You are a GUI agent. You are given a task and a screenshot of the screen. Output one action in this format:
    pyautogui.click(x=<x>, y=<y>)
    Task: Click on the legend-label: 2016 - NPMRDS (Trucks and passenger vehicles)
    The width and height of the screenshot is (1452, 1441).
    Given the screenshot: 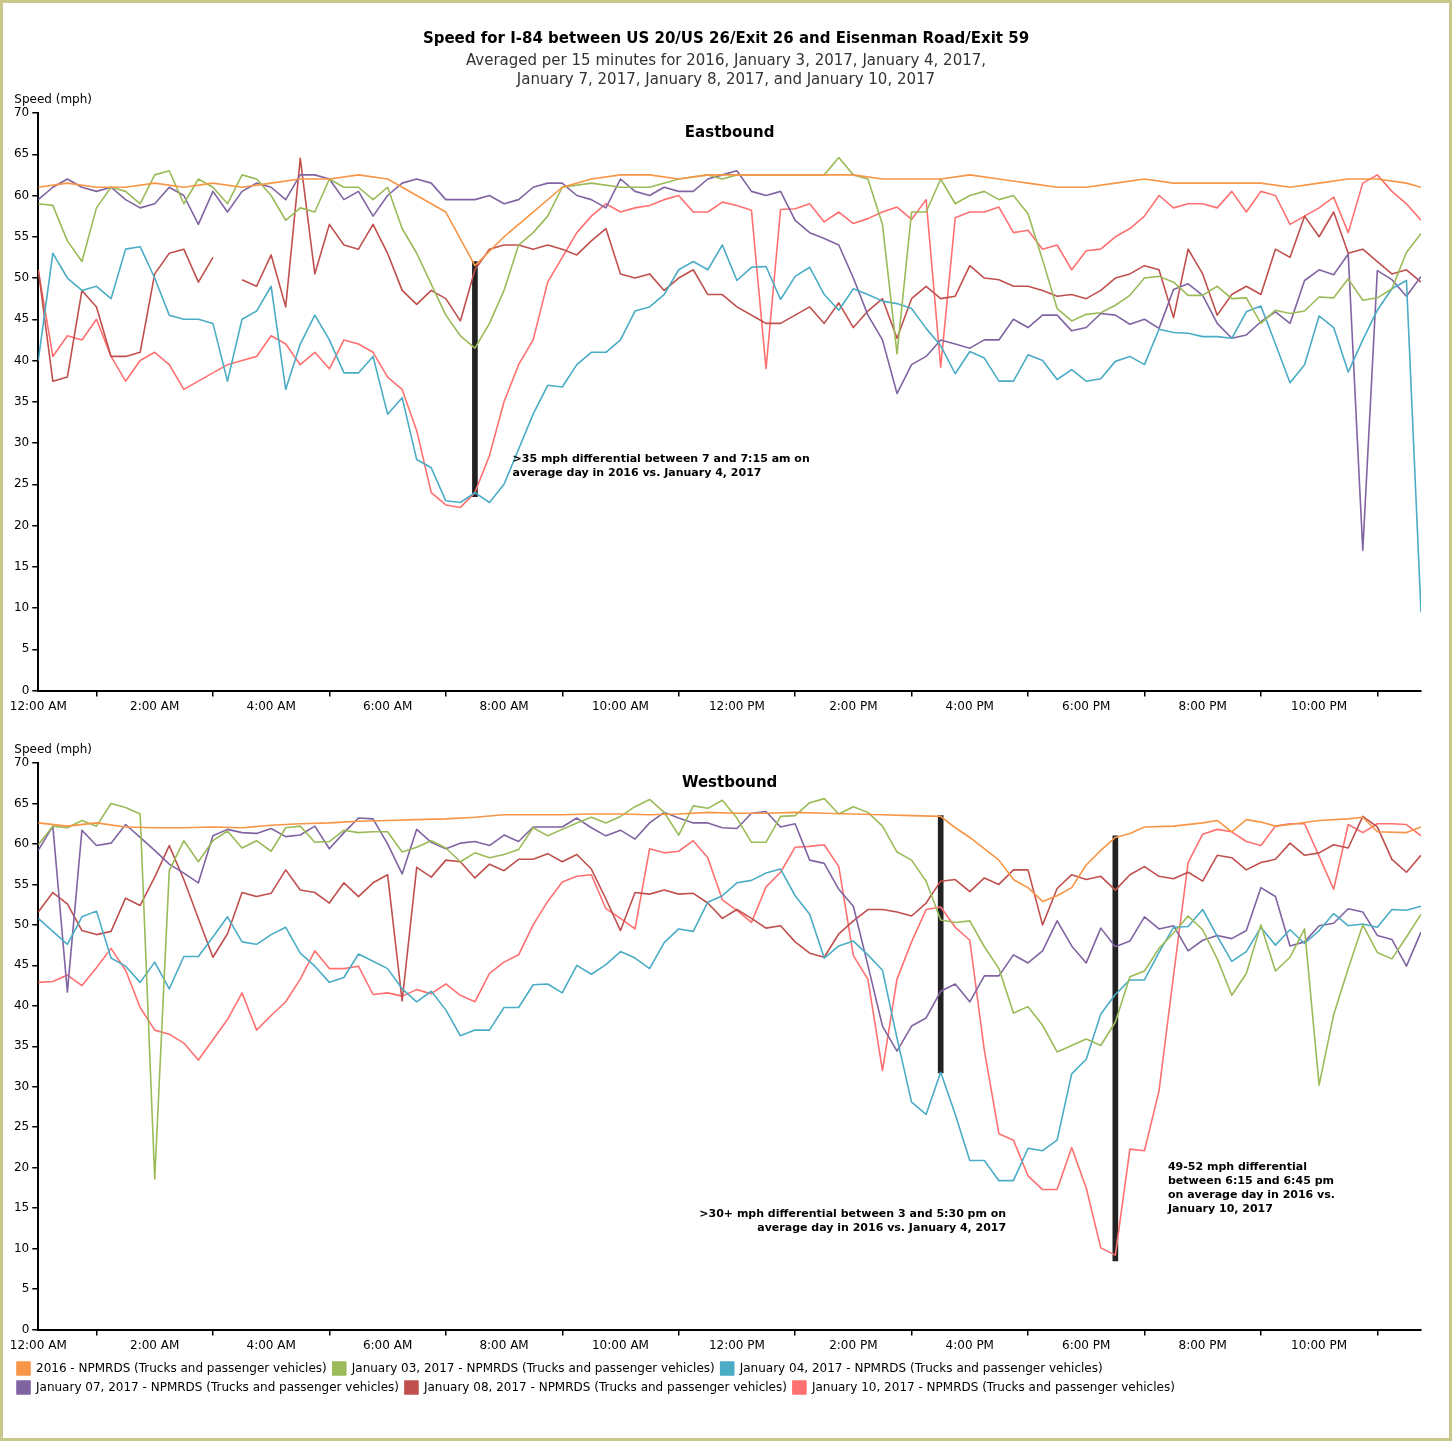 What is the action you would take?
    pyautogui.click(x=181, y=1367)
    